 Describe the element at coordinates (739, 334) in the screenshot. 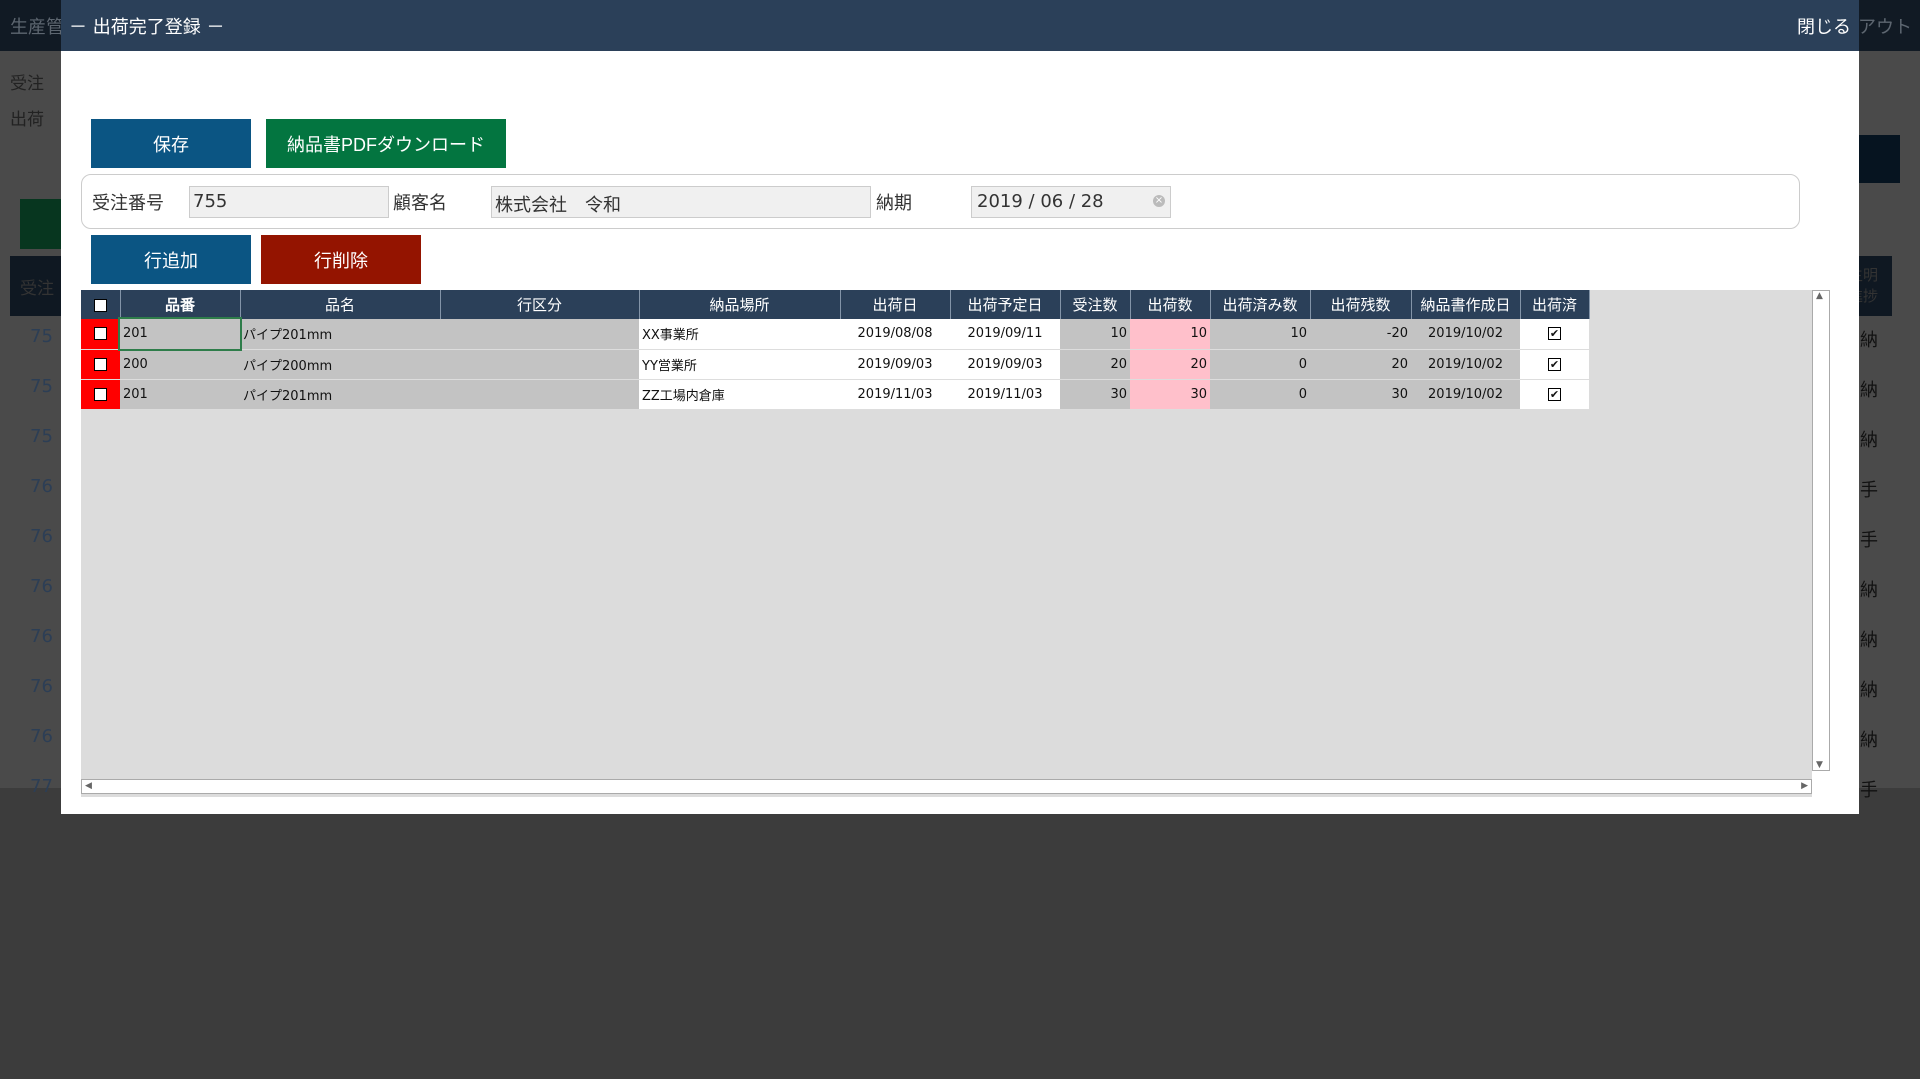

I see `cell-place: XX事業所` at that location.